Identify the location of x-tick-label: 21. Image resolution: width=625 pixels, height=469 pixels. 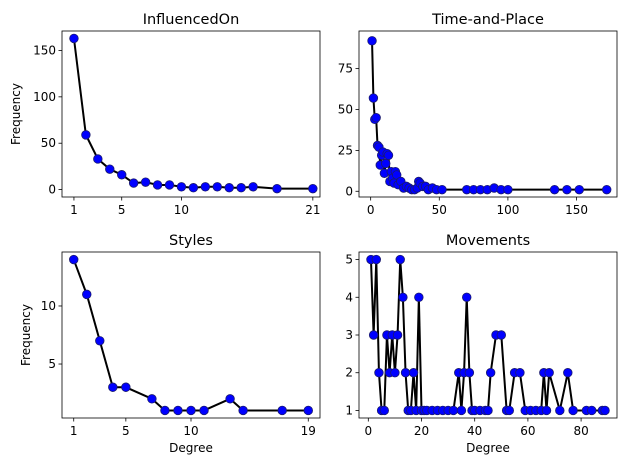
(312, 210).